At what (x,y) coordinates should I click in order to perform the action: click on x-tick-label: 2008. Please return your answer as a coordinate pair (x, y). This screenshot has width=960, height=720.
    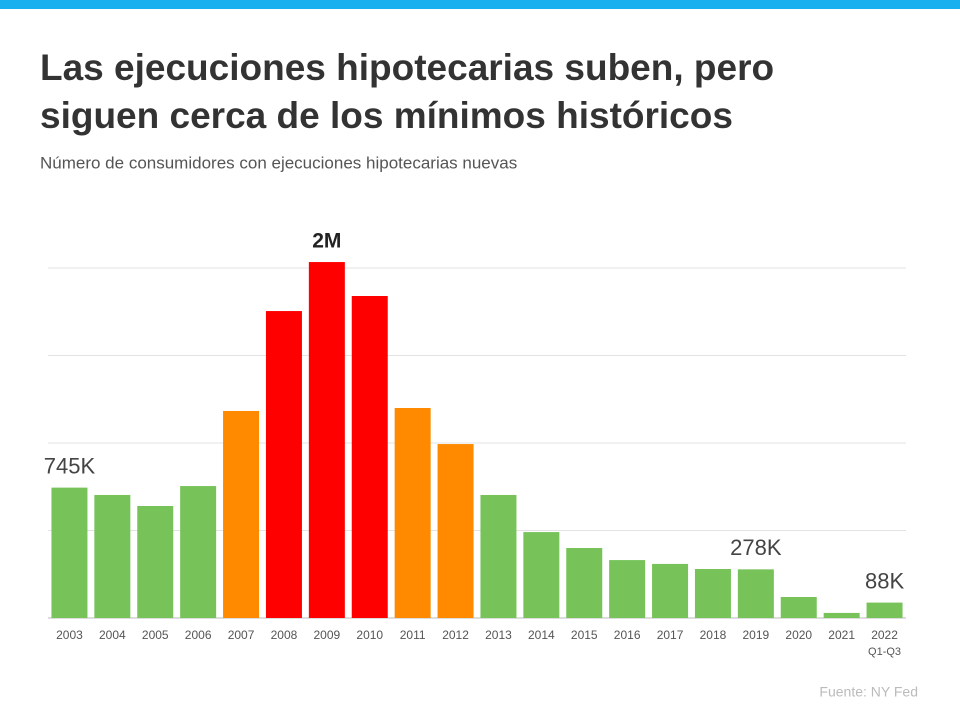
    Looking at the image, I should click on (284, 635).